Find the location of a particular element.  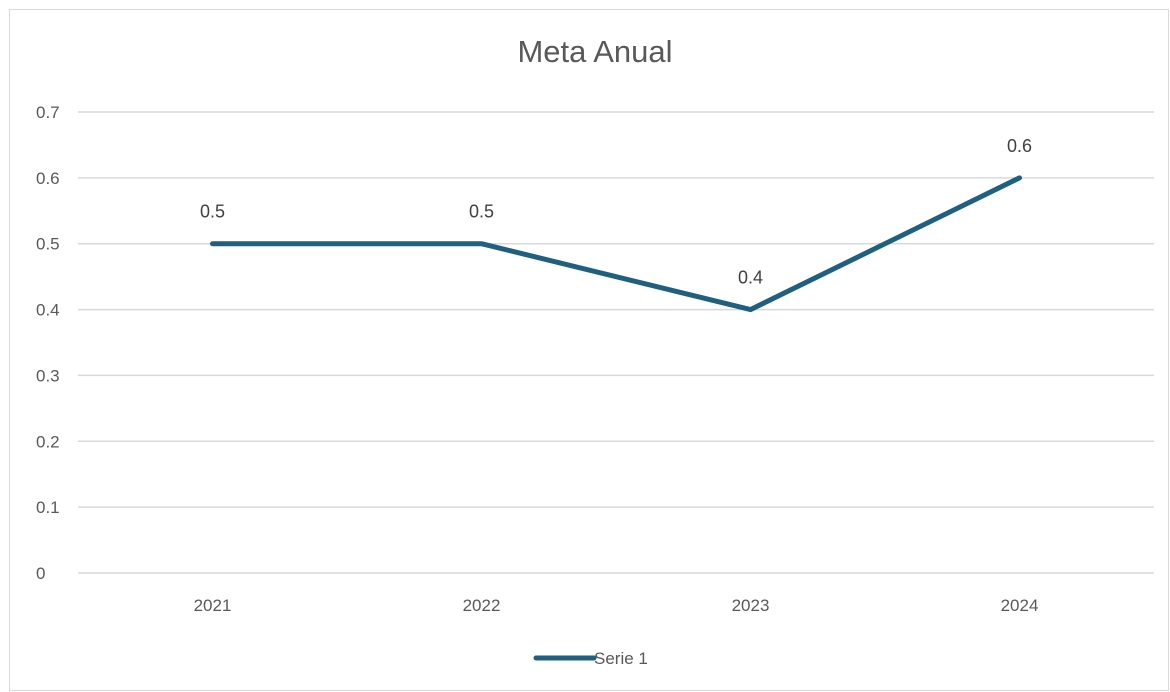

y-axis-tick-labels: 0 0.1 0.2 0.3 0.4 0.5 0.6 0.7 is located at coordinates (48, 343).